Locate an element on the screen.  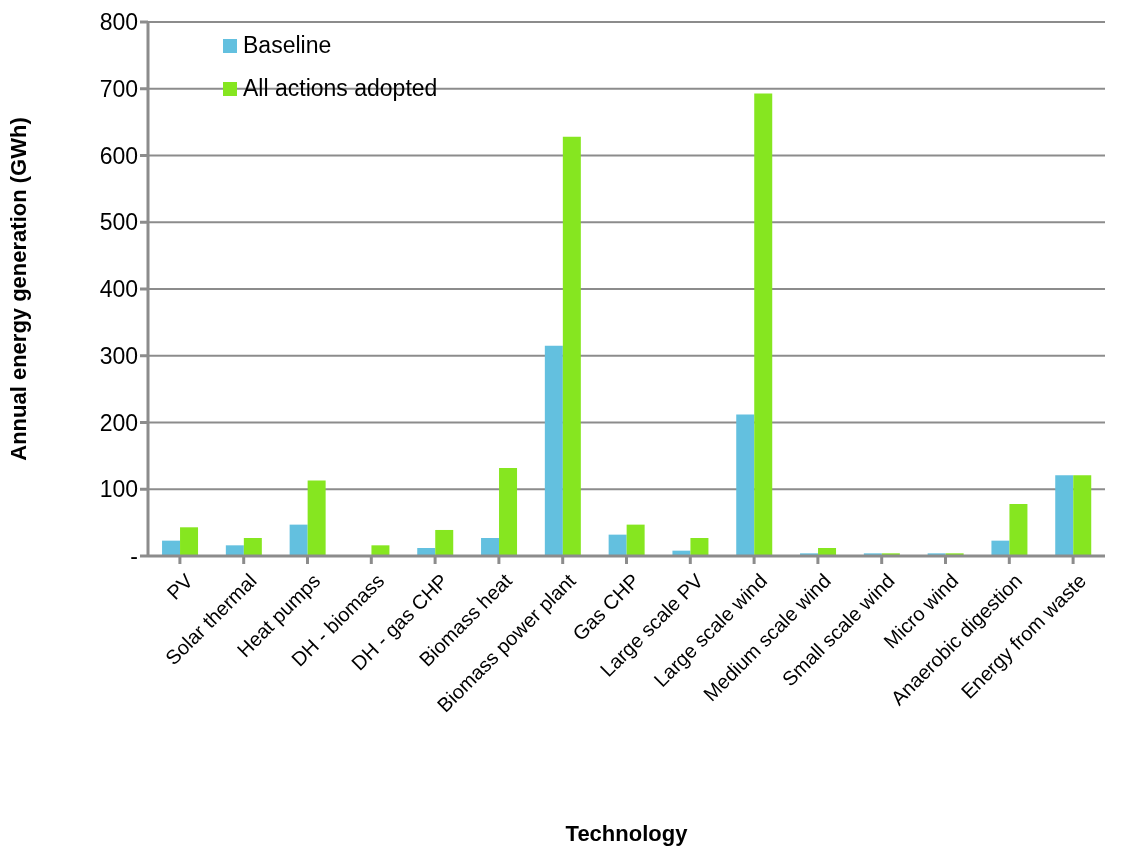
y-tick-label: 600 is located at coordinates (118, 155).